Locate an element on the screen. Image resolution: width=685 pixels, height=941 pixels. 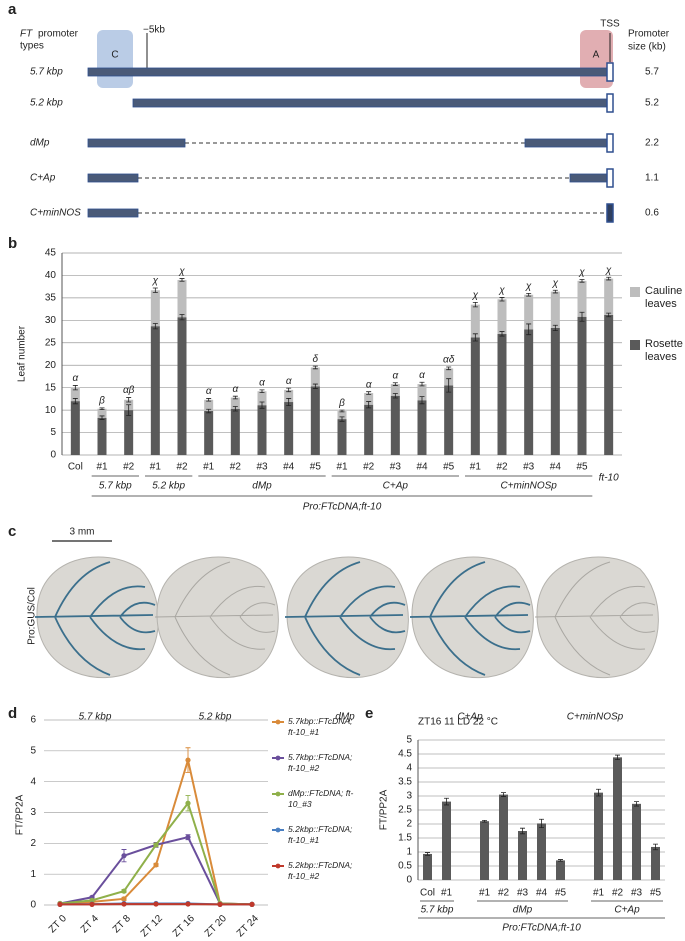
x-tick-label: #3 is located at coordinates (396, 467).